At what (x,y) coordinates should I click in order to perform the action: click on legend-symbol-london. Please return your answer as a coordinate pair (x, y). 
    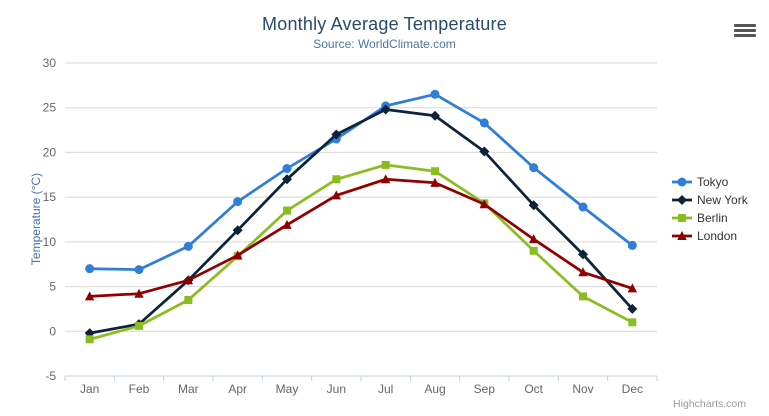
    Looking at the image, I should click on (682, 235).